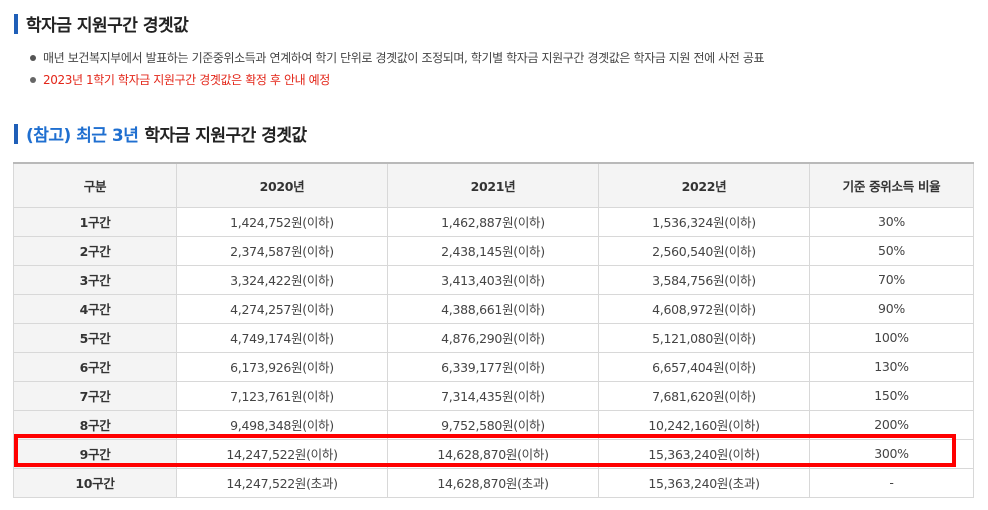 The image size is (988, 510). What do you see at coordinates (95, 366) in the screenshot?
I see `row-label: 6구간` at bounding box center [95, 366].